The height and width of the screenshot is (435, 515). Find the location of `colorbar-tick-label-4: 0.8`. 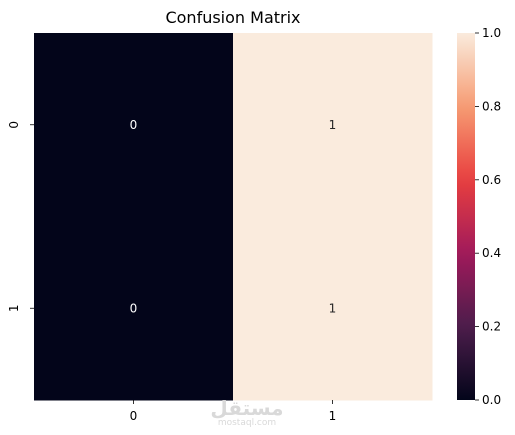

colorbar-tick-label-4: 0.8 is located at coordinates (491, 106).